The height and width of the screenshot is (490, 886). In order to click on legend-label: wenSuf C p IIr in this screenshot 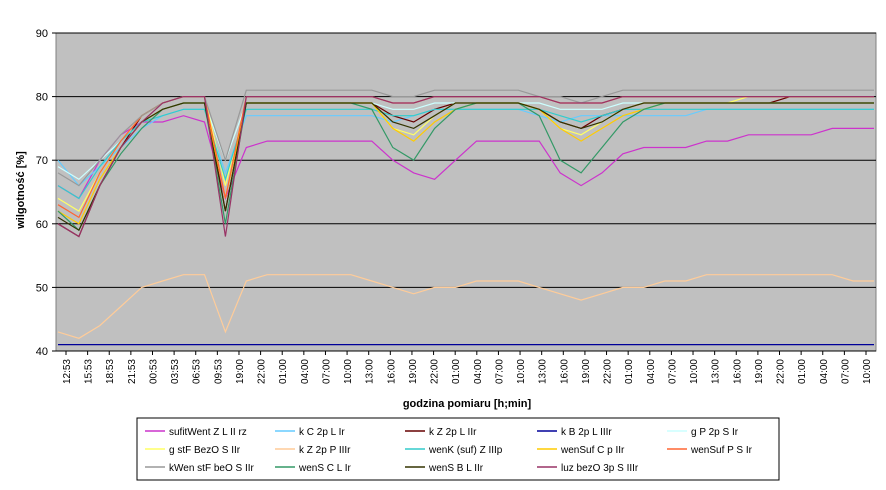, I will do `click(592, 450)`.